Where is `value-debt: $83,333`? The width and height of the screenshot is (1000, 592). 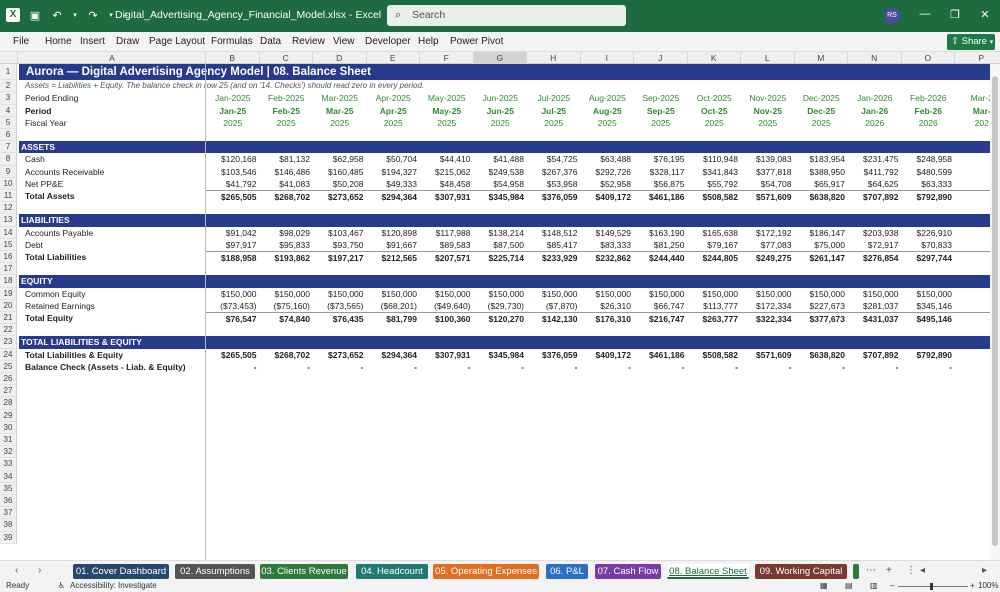
value-debt: $83,333 is located at coordinates (615, 244).